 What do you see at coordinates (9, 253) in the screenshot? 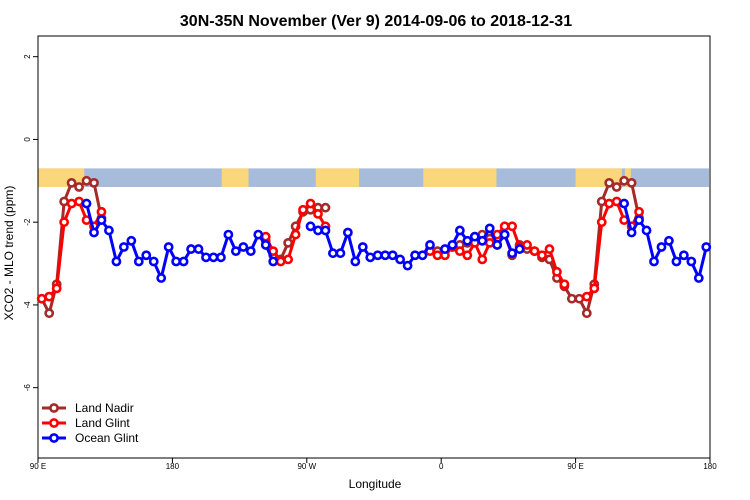
I see `y-axis-label: XCO2 - MLO trend (ppm)` at bounding box center [9, 253].